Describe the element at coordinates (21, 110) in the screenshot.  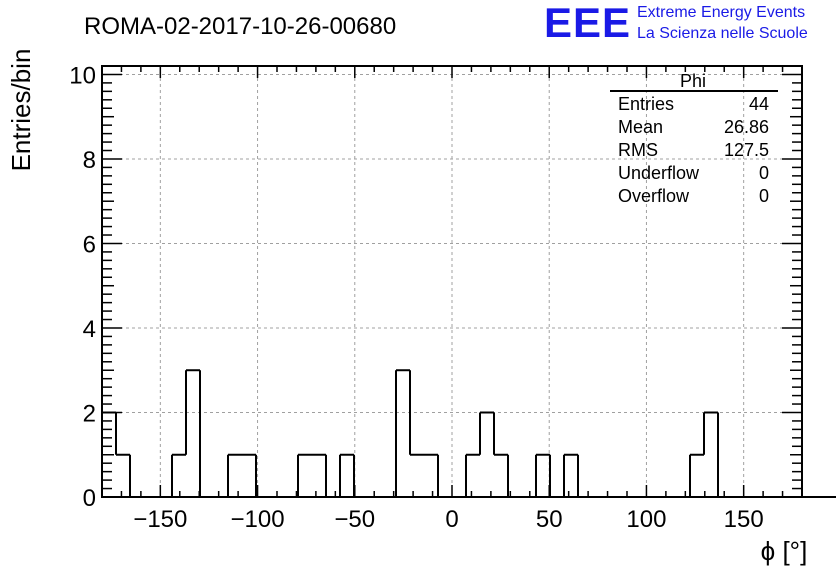
I see `y-axis-label: Entries/bin` at that location.